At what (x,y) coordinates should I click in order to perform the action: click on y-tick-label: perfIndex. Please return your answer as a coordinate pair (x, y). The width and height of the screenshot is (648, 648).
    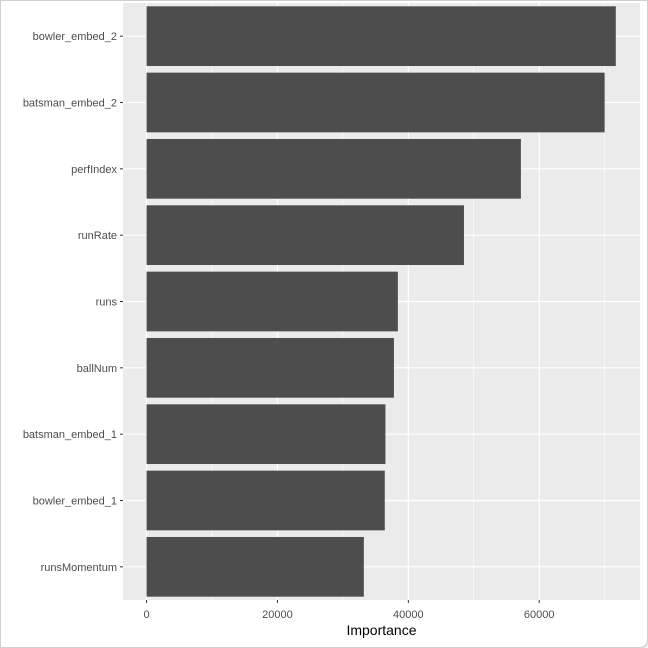
    Looking at the image, I should click on (94, 170).